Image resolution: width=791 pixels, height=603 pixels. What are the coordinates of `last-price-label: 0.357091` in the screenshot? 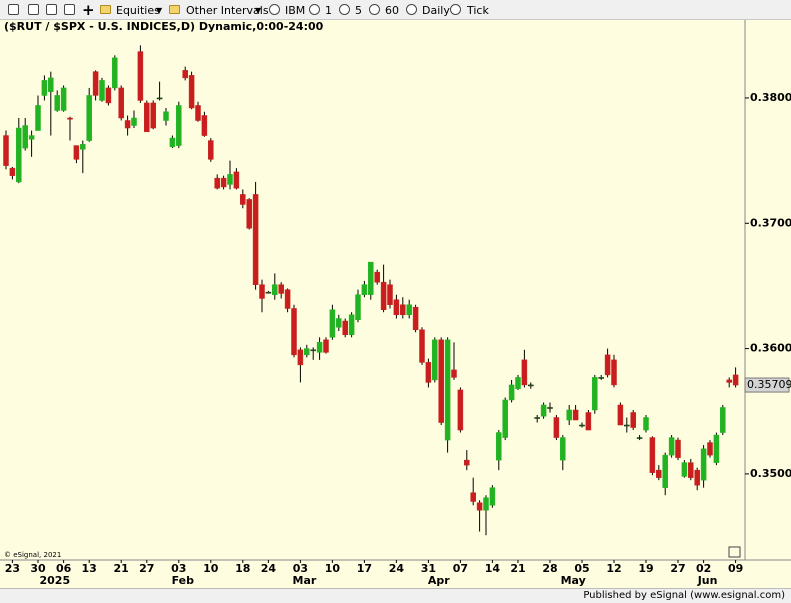 It's located at (769, 384).